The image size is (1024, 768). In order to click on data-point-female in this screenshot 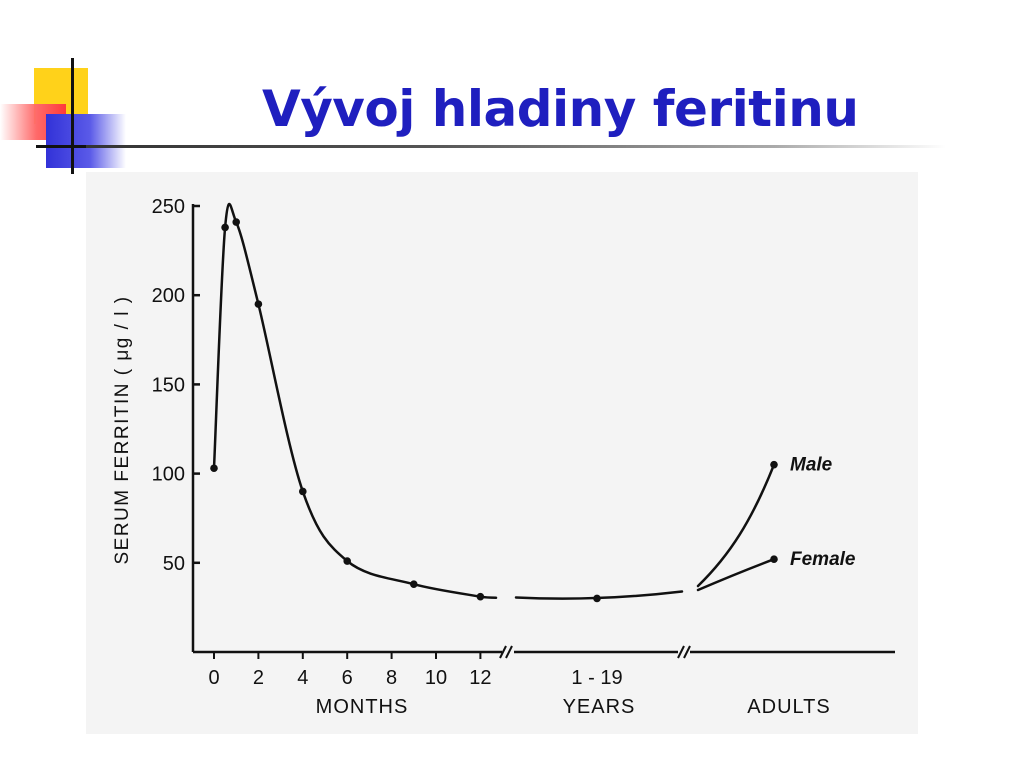, I will do `click(774, 559)`.